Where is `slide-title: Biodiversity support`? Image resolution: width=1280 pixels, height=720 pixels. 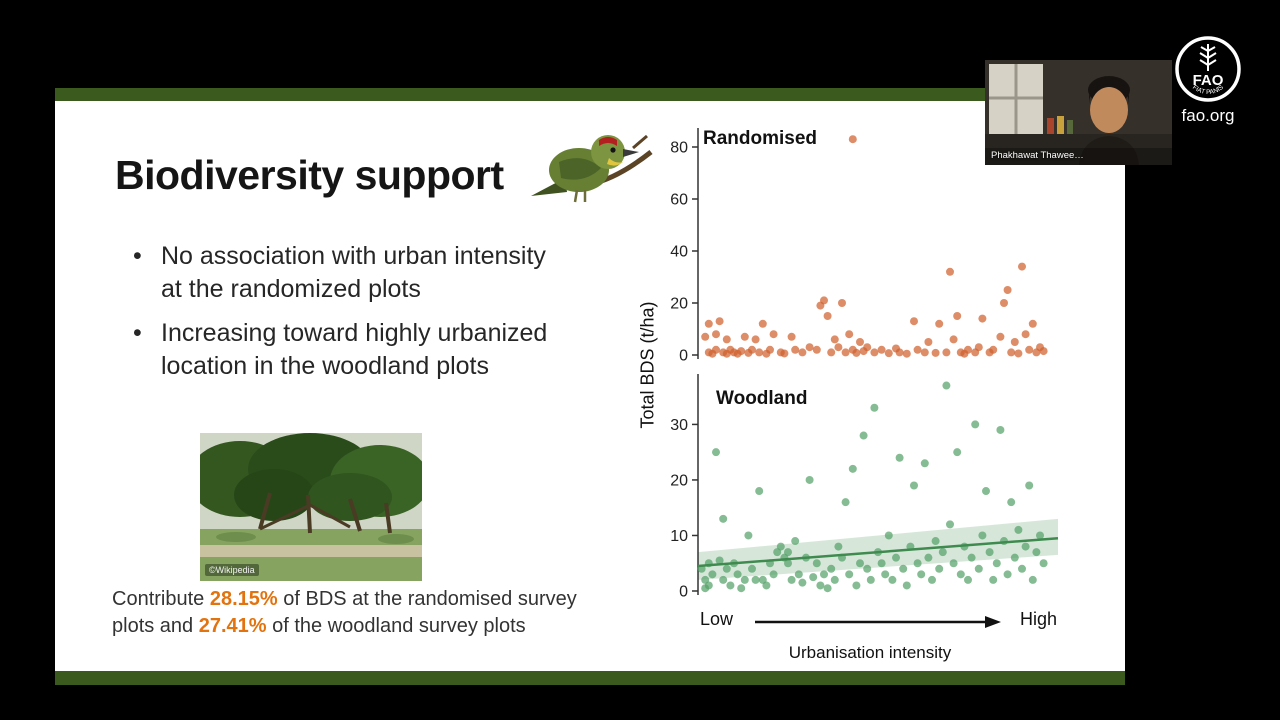 slide-title: Biodiversity support is located at coordinates (309, 175).